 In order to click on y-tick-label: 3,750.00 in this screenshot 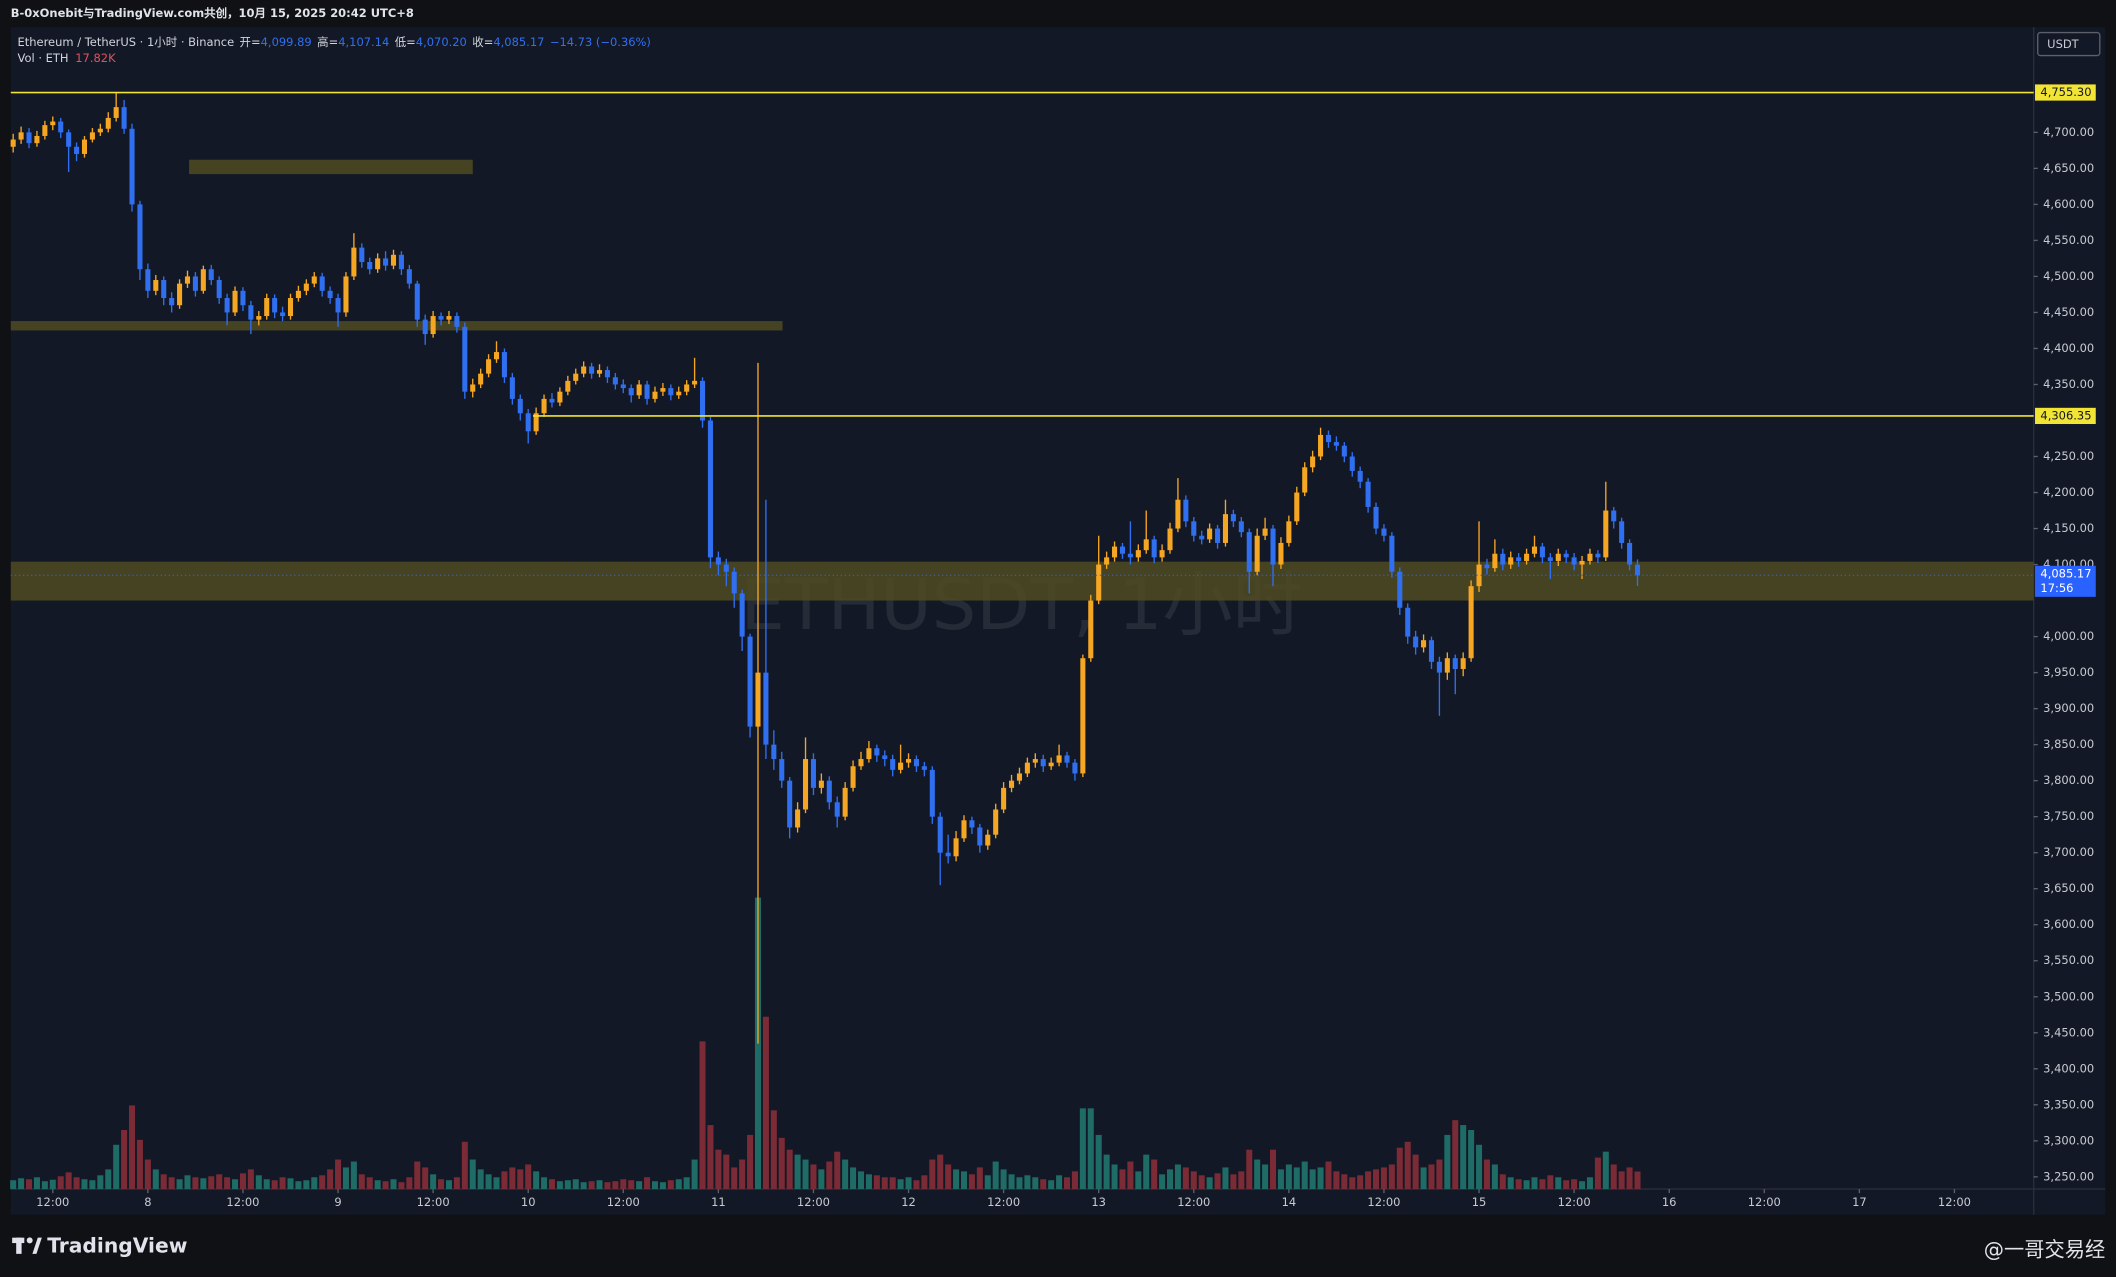, I will do `click(2068, 816)`.